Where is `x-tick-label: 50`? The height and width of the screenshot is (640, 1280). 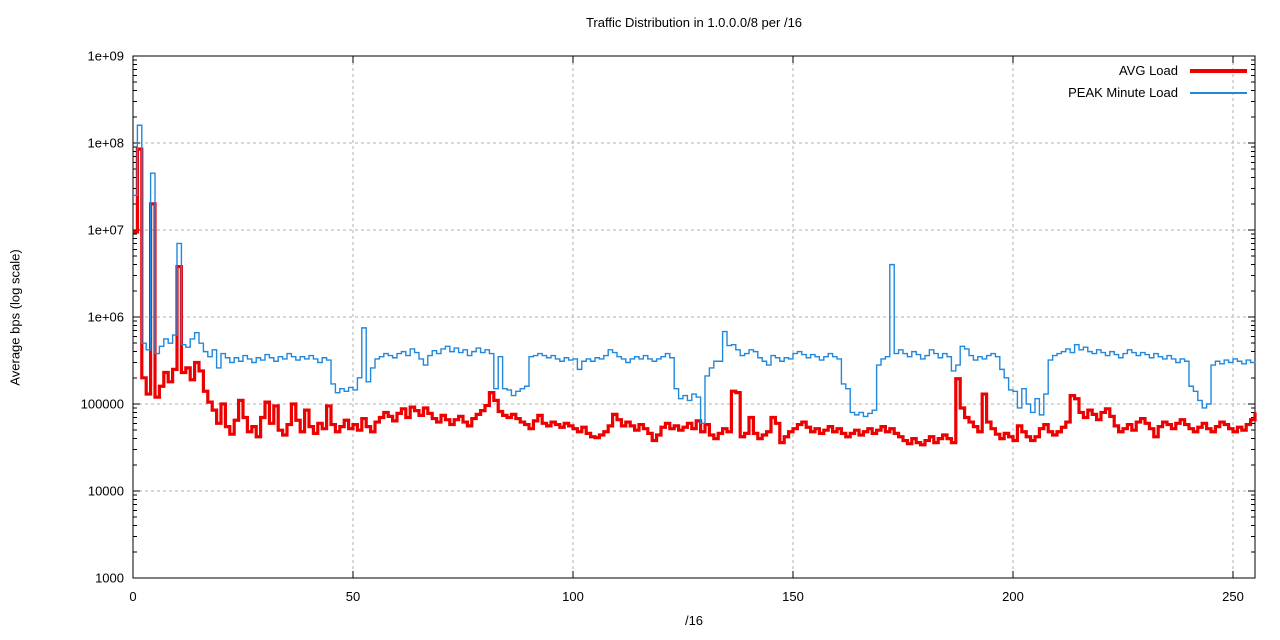 x-tick-label: 50 is located at coordinates (353, 596).